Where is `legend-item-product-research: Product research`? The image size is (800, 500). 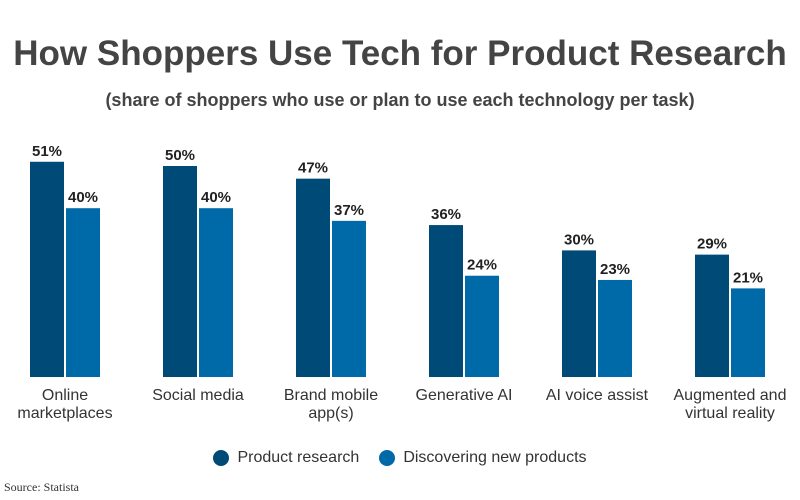
legend-item-product-research: Product research is located at coordinates (286, 458).